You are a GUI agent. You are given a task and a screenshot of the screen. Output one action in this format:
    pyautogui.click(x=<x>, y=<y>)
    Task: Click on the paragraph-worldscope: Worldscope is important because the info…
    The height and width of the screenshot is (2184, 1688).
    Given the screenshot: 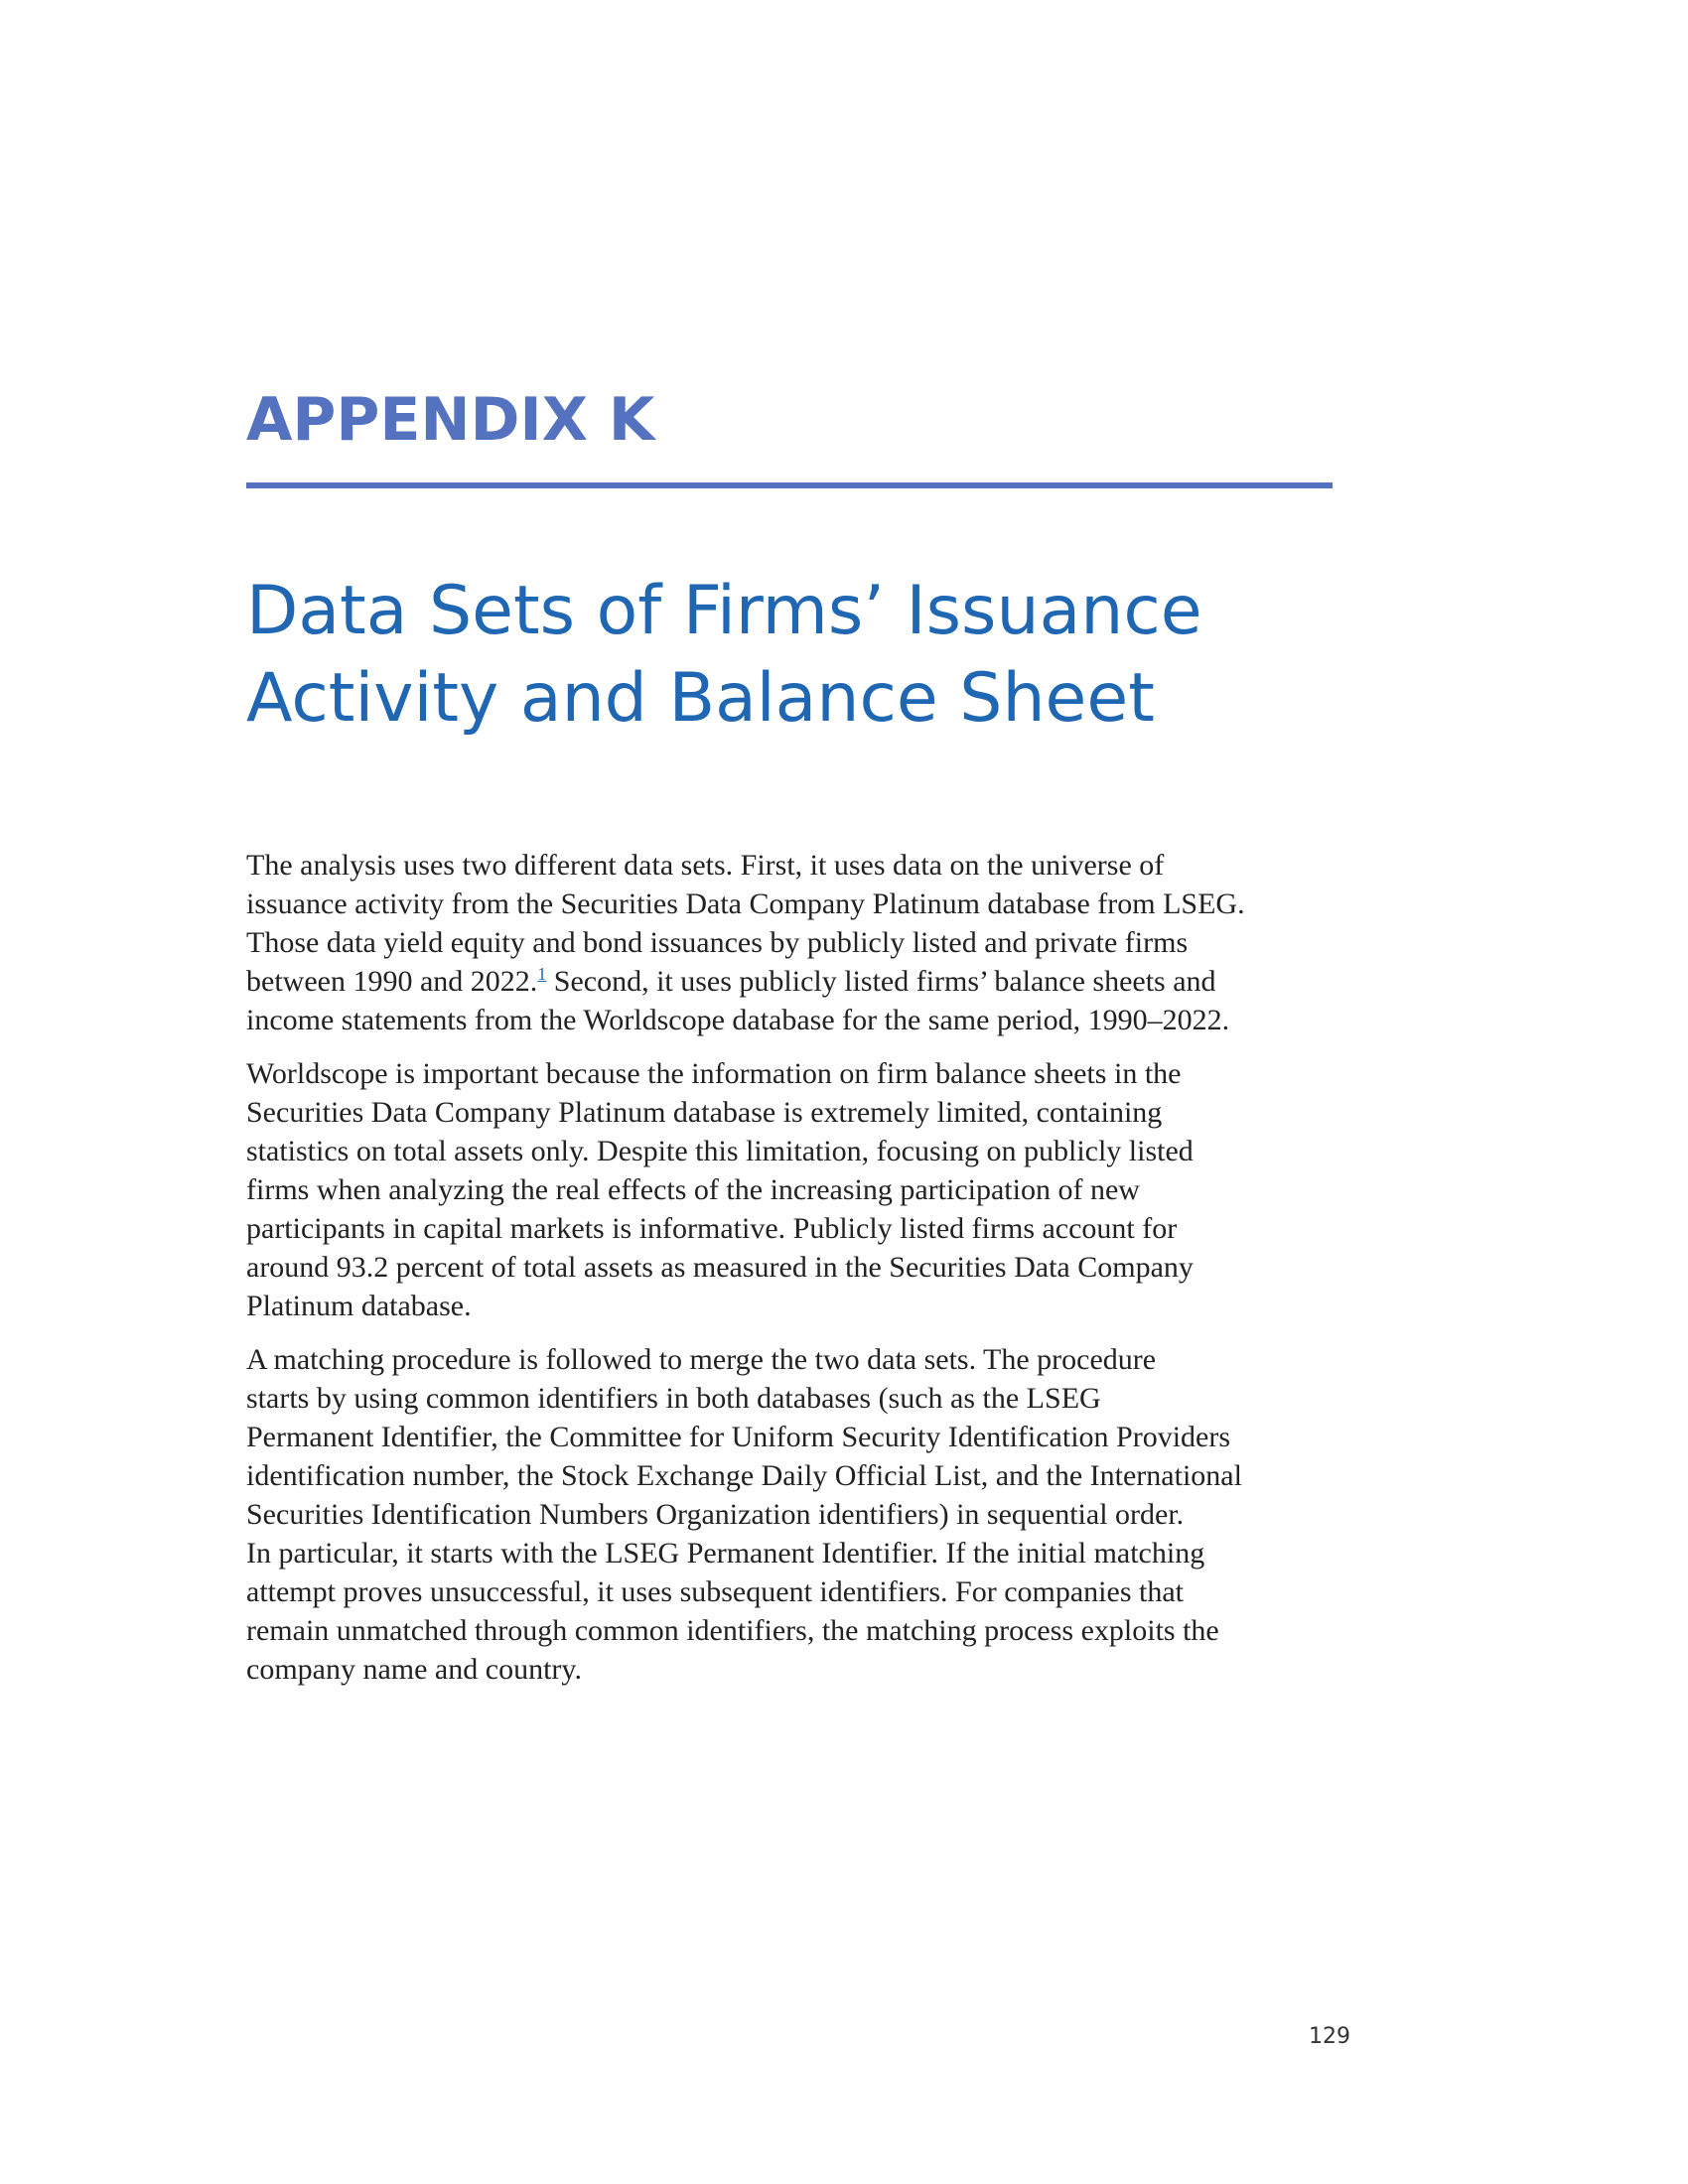 What is the action you would take?
    pyautogui.click(x=797, y=1189)
    